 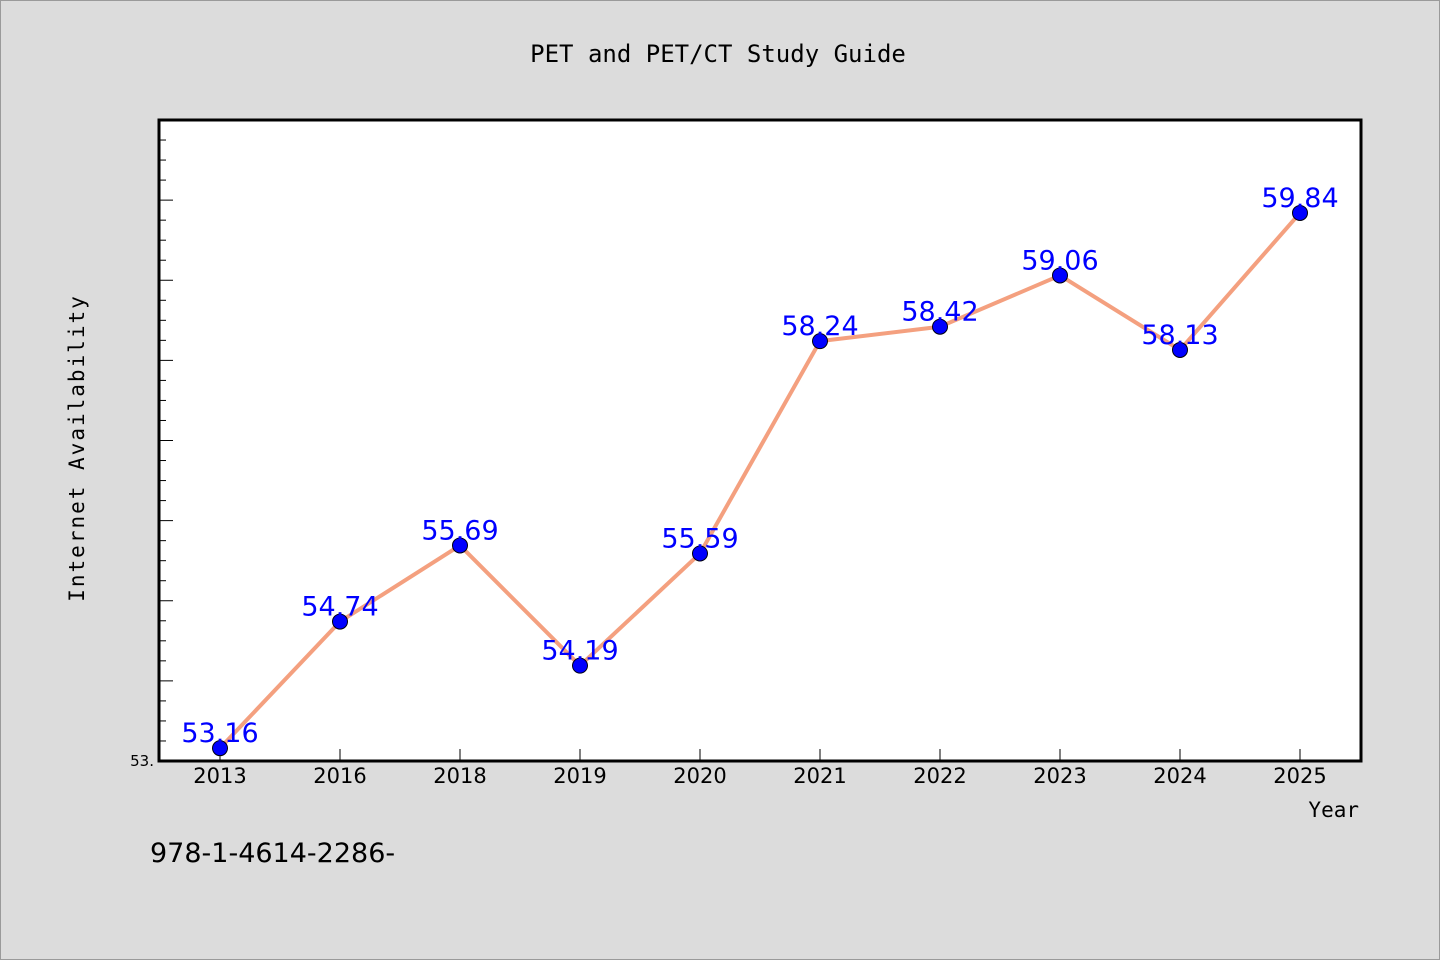 What do you see at coordinates (699, 776) in the screenshot?
I see `x-tick-label: 2020` at bounding box center [699, 776].